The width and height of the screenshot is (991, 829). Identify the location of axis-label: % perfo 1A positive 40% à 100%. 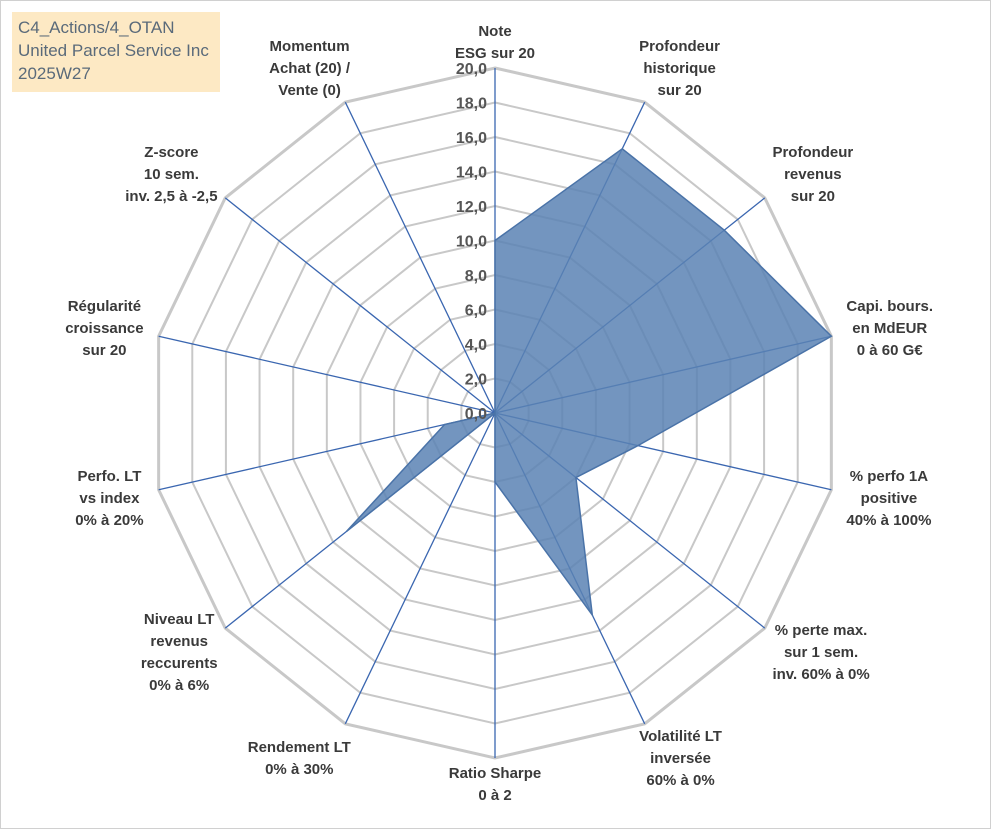
(888, 498).